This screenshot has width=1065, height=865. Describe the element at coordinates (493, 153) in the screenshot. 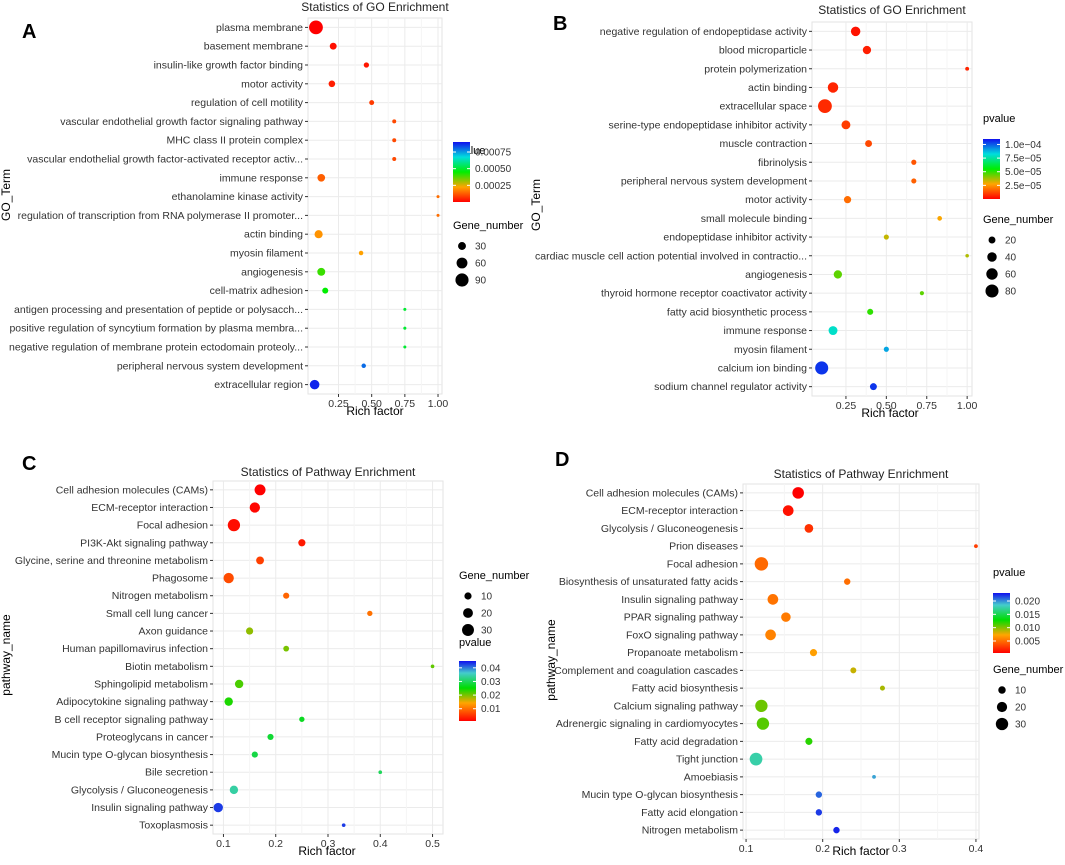

I see `color-legend-label: 0.00075` at that location.